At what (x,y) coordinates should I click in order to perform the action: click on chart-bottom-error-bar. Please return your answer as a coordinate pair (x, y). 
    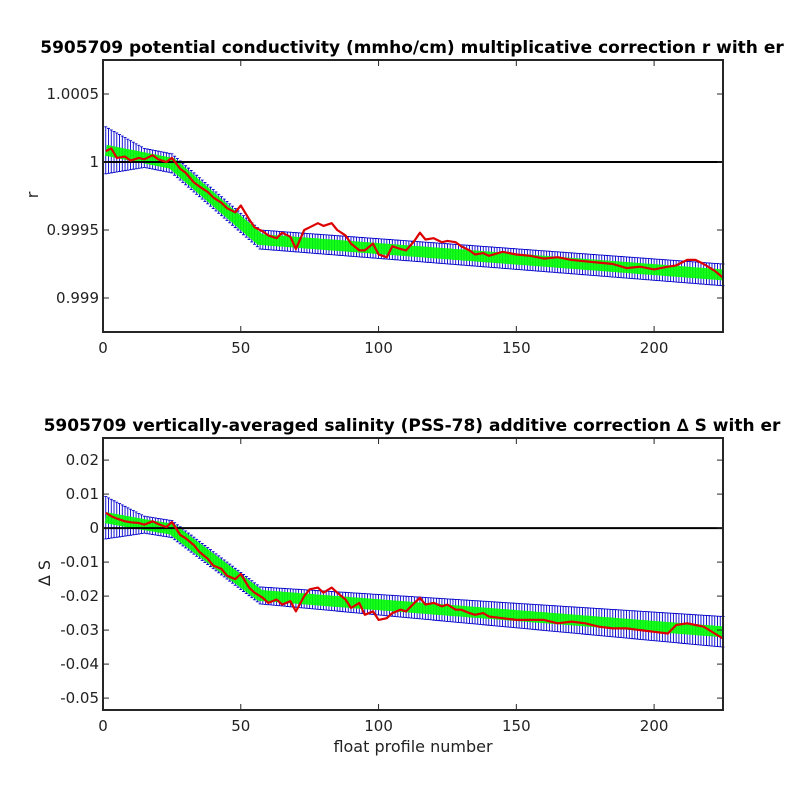
    Looking at the image, I should click on (106, 518).